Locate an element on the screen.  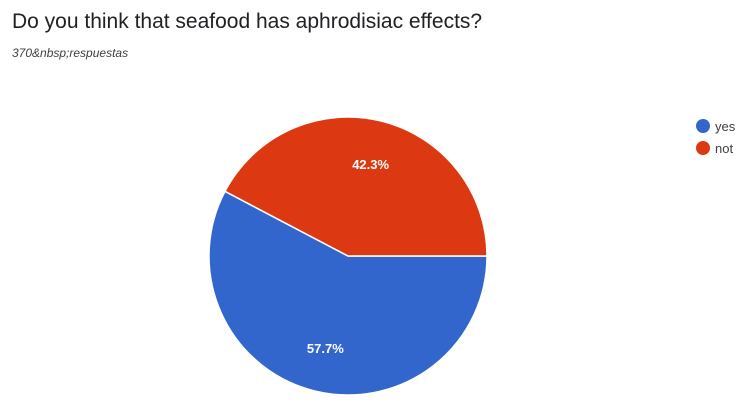
legend-label-not: not is located at coordinates (724, 148).